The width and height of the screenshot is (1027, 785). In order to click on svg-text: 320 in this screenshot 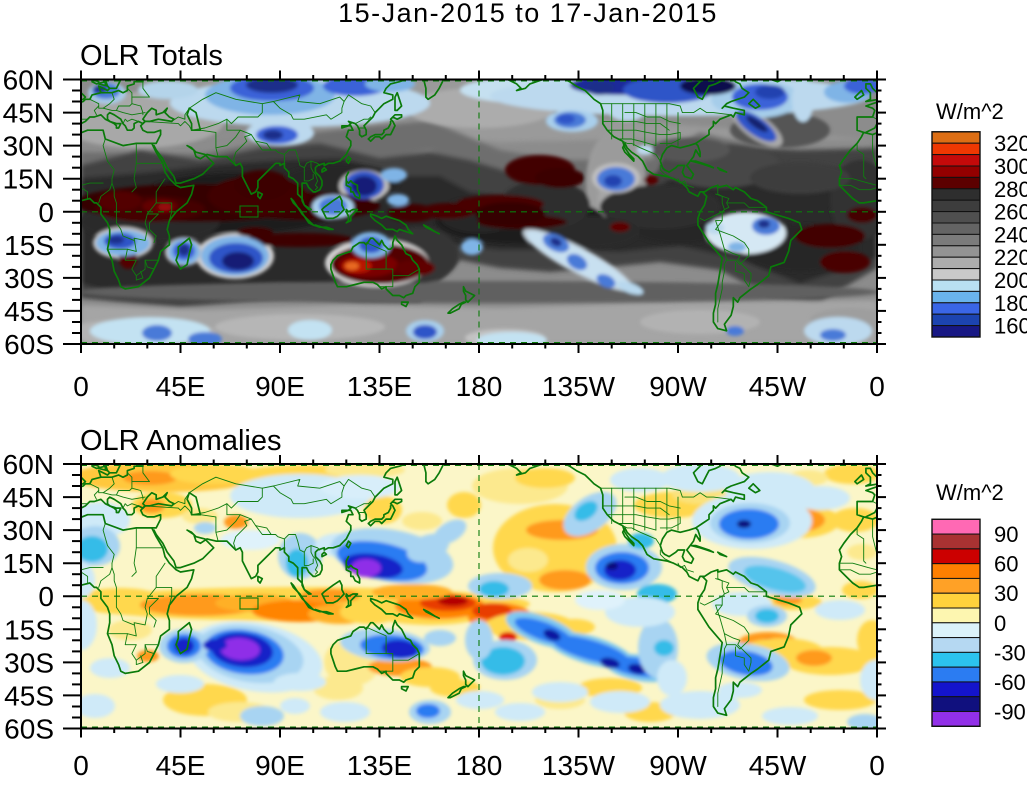, I will do `click(1010, 143)`.